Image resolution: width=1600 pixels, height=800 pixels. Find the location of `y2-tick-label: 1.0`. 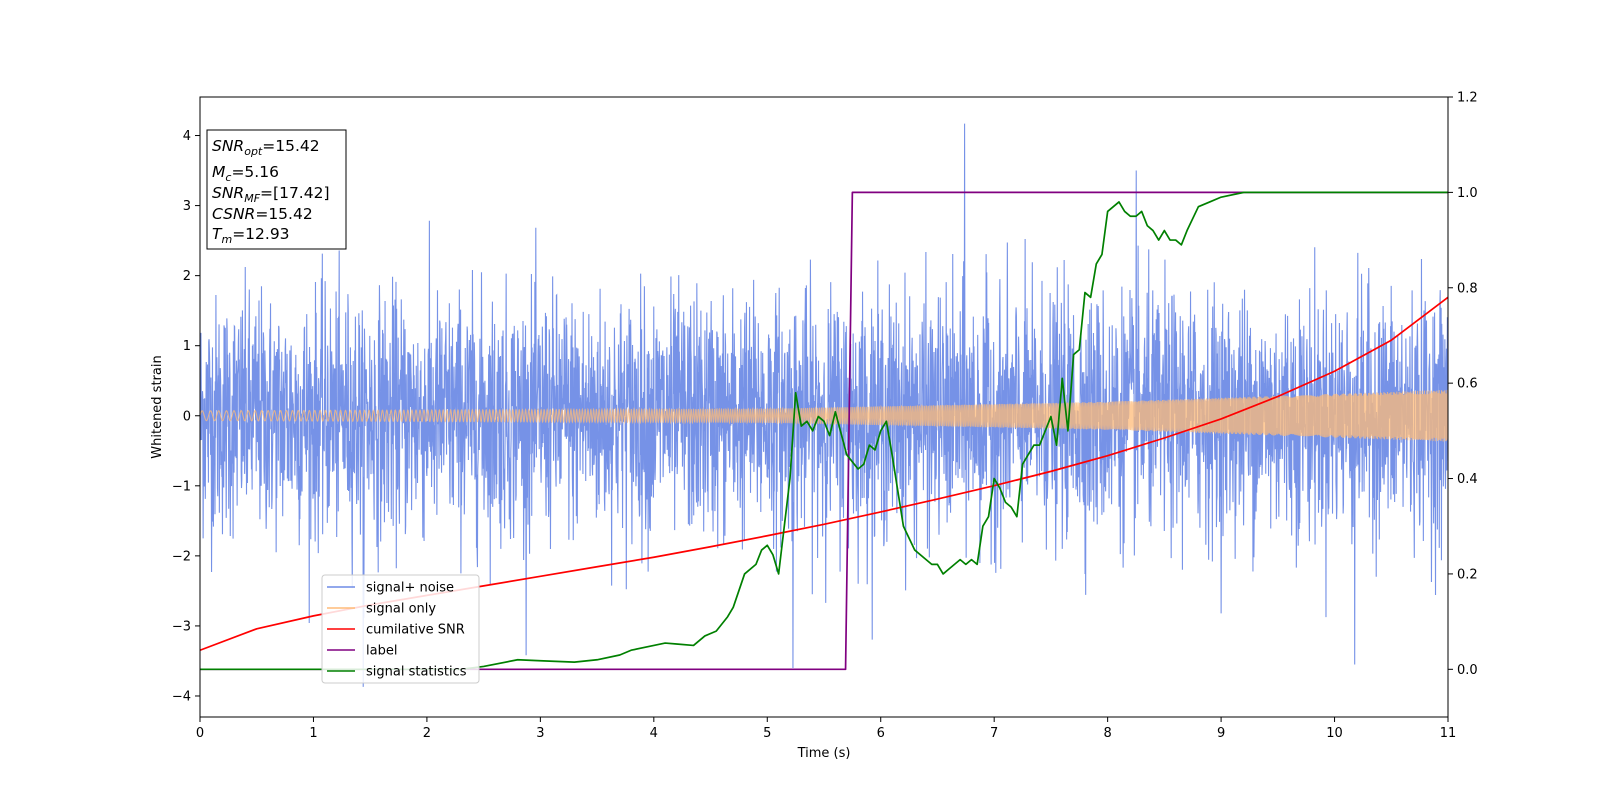

y2-tick-label: 1.0 is located at coordinates (1467, 193).